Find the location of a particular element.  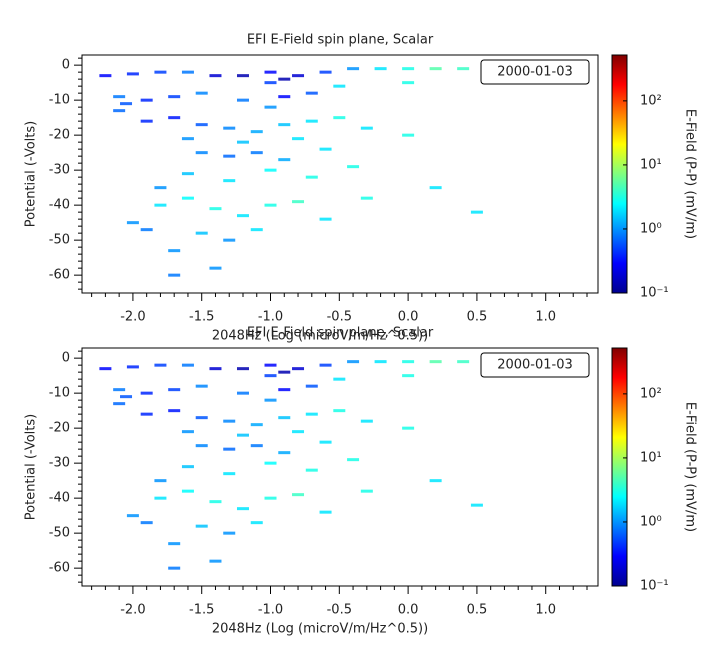

x-tick-label: -2.0 is located at coordinates (132, 317).